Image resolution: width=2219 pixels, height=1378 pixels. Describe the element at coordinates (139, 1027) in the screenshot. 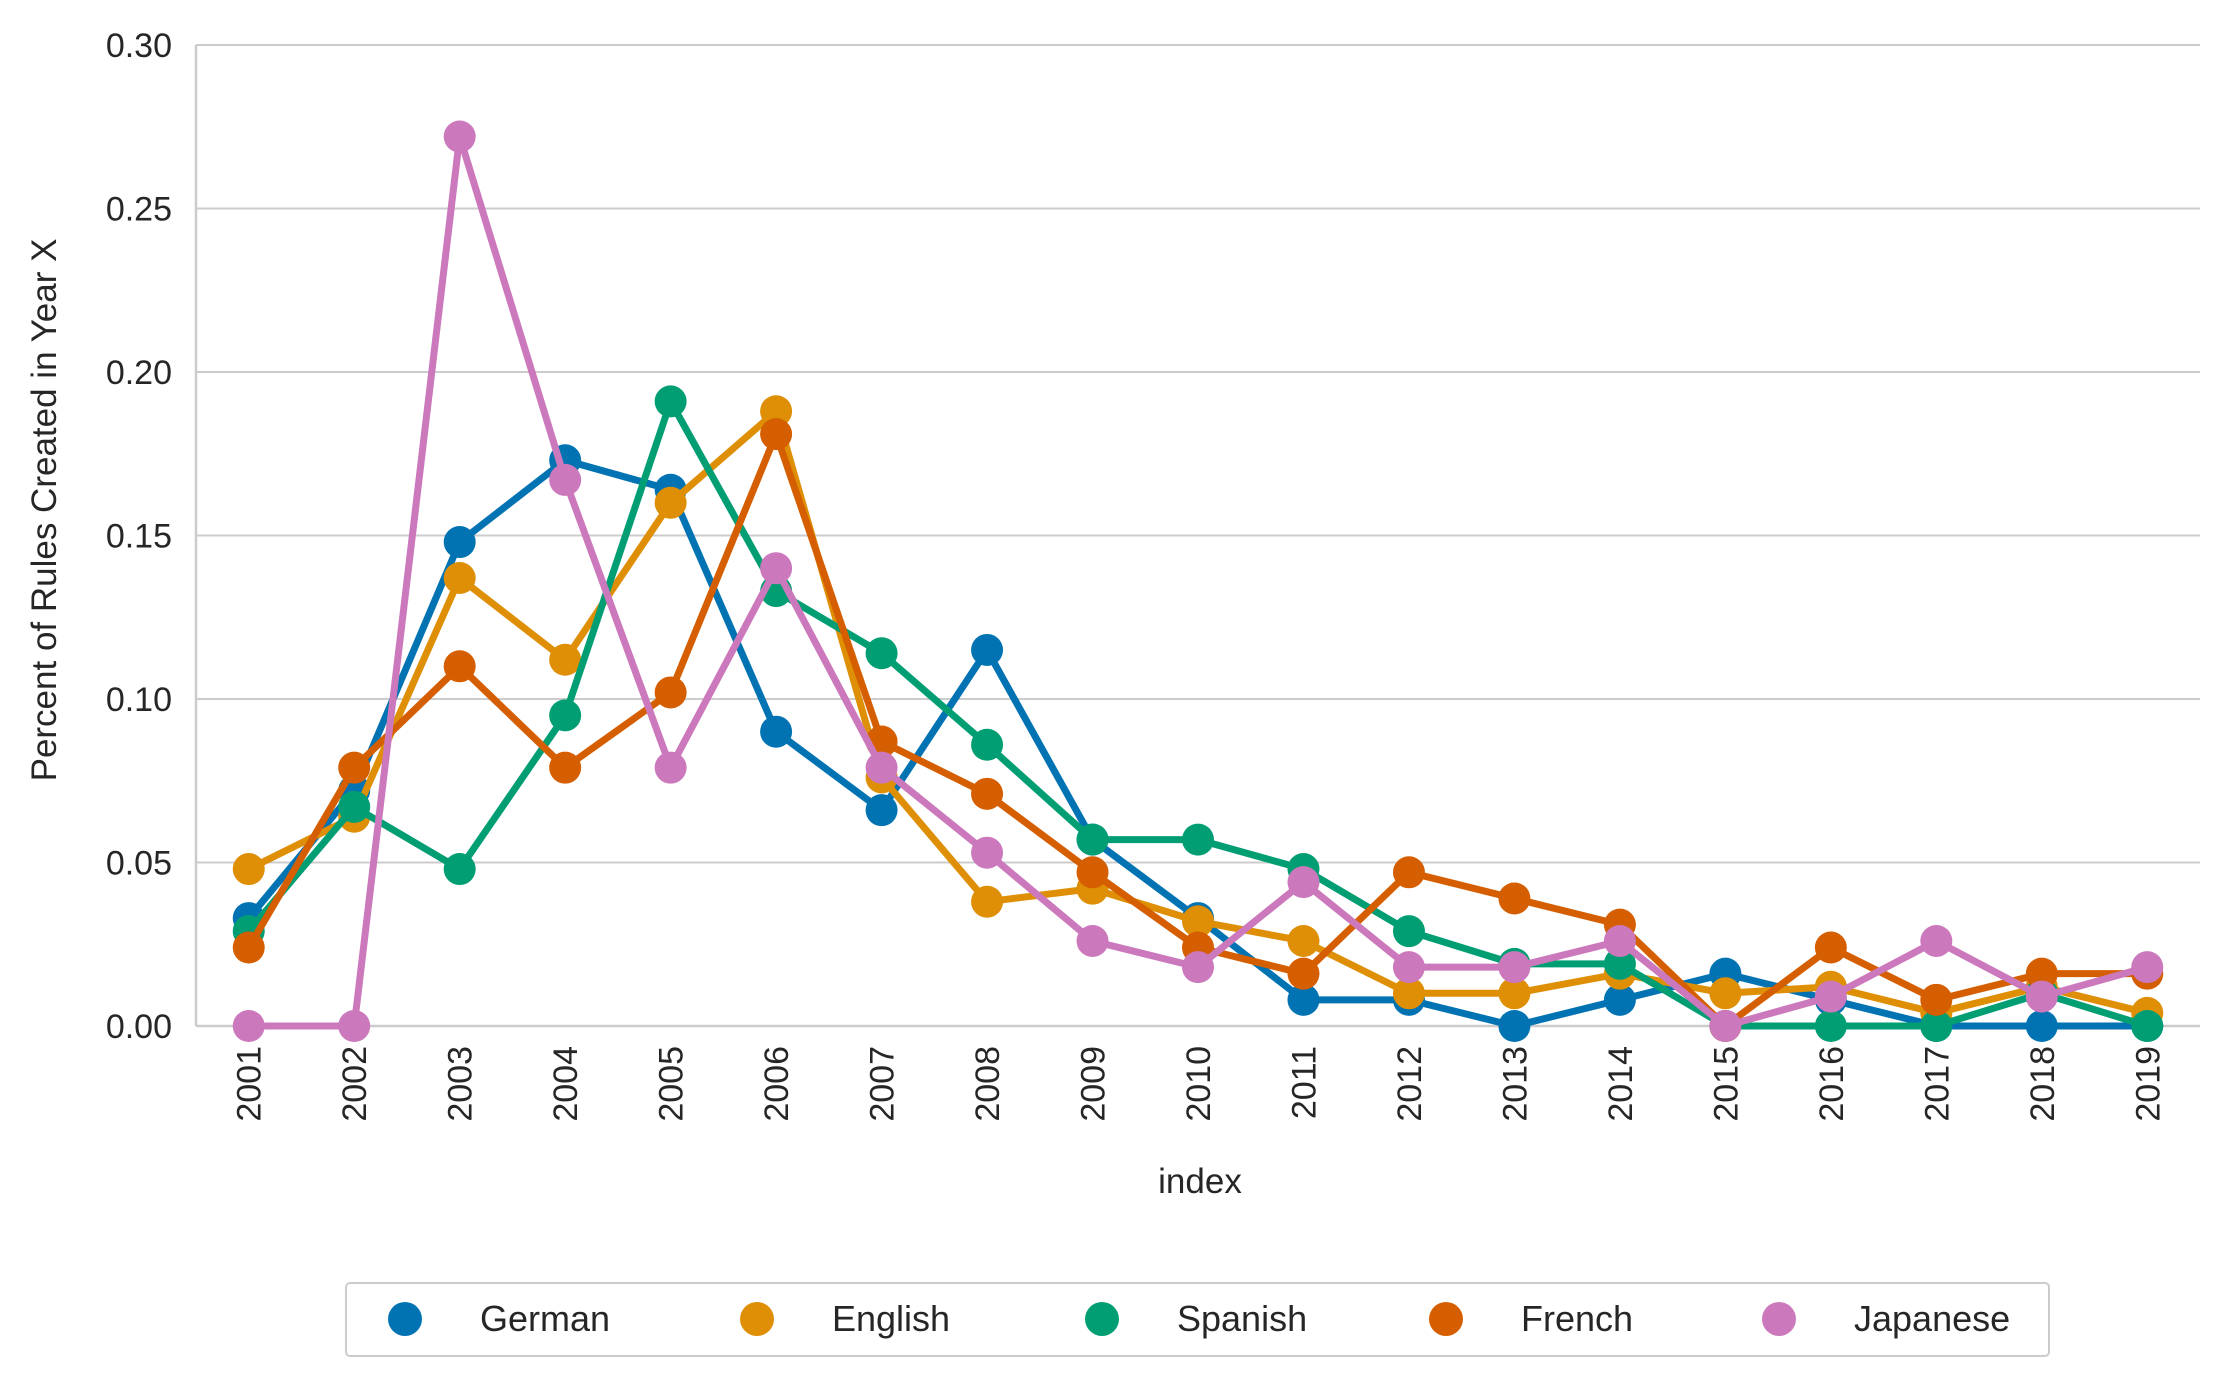

I see `y-tick-label: 0.00` at that location.